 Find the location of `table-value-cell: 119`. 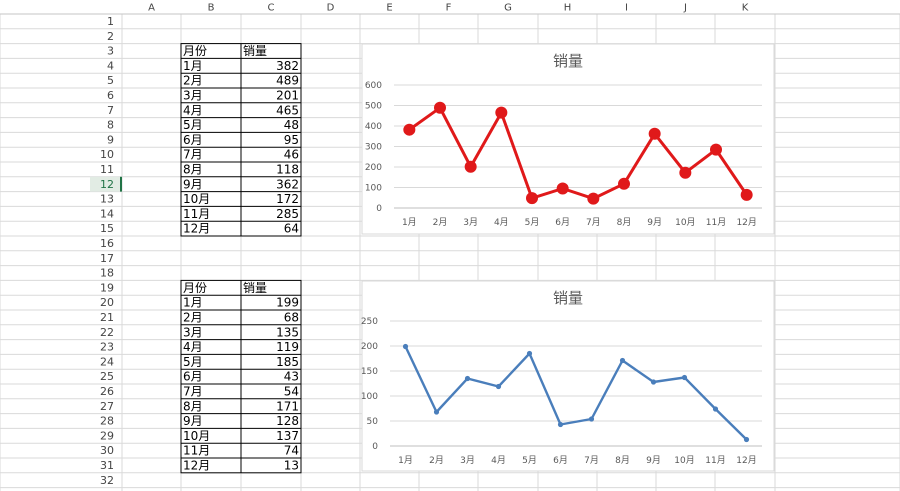

table-value-cell: 119 is located at coordinates (287, 347).